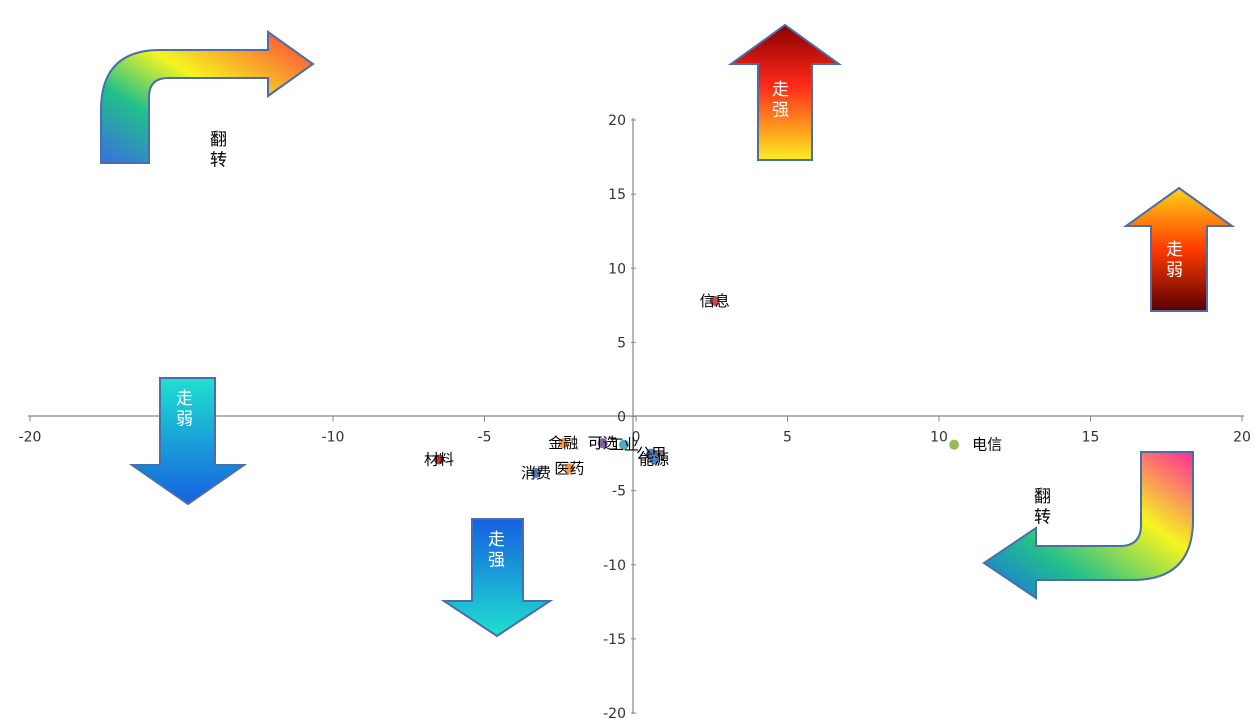  Describe the element at coordinates (207, 97) in the screenshot. I see `flip-arrow-top-left` at that location.